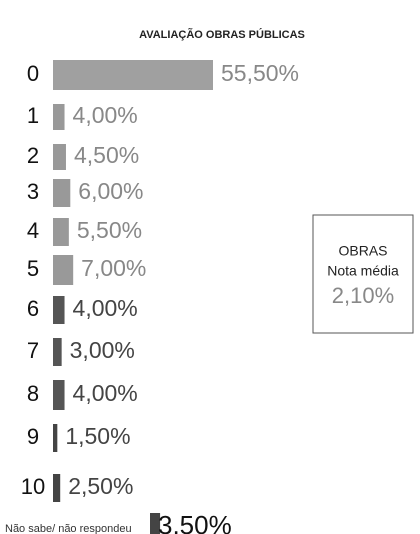  I want to click on category-label: 0, so click(33, 73).